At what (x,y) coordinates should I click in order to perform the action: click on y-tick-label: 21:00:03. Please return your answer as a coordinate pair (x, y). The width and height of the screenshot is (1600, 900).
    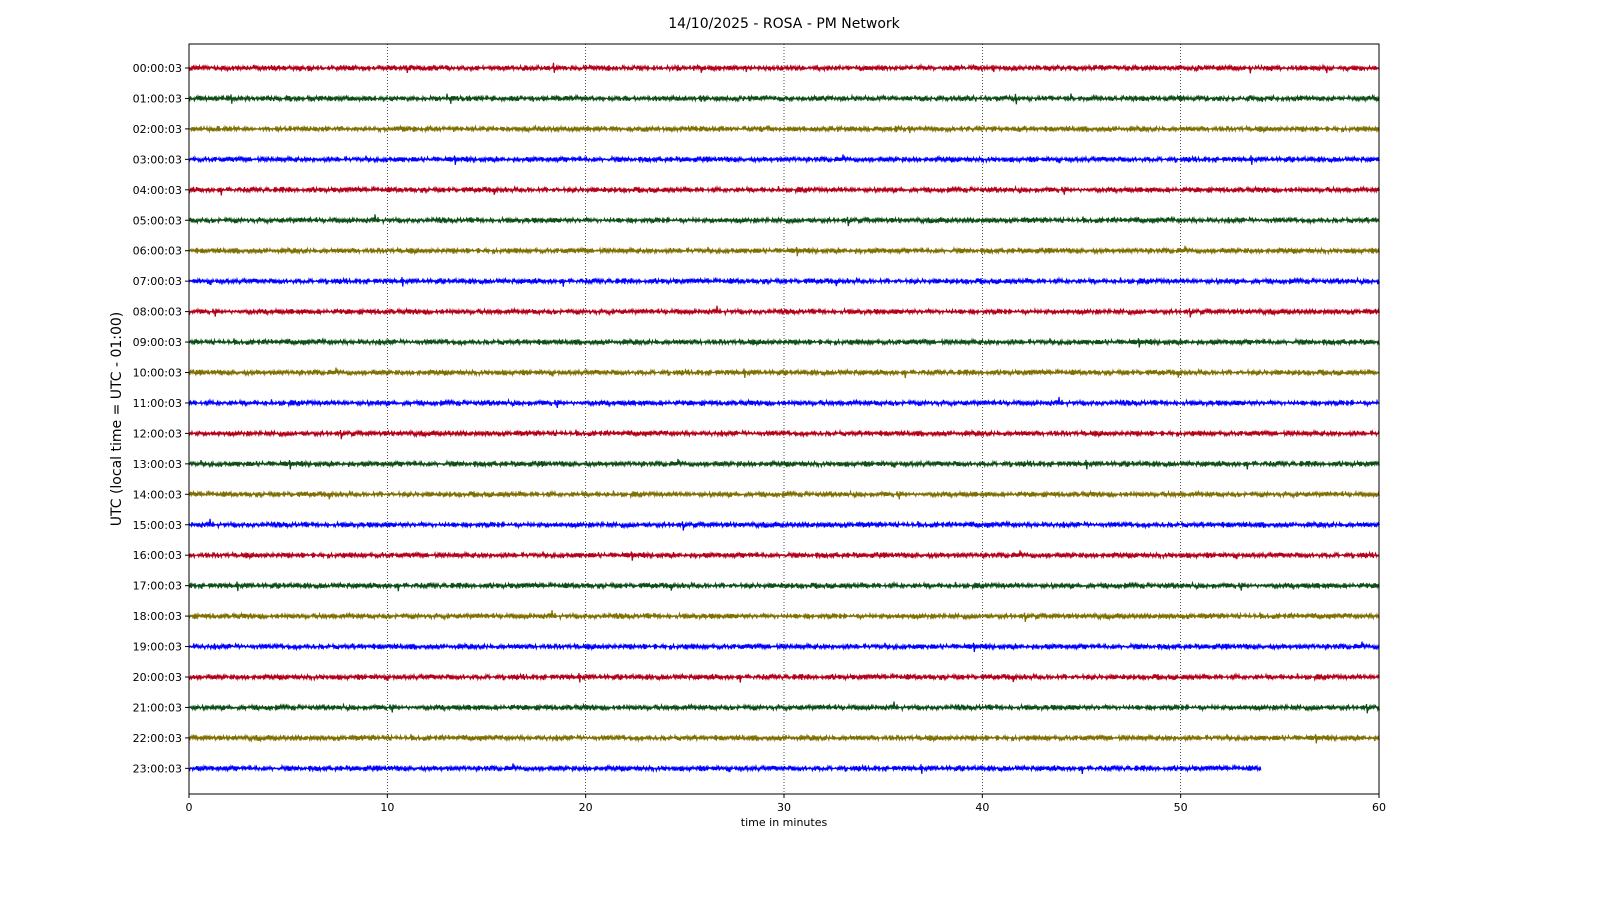
    Looking at the image, I should click on (157, 707).